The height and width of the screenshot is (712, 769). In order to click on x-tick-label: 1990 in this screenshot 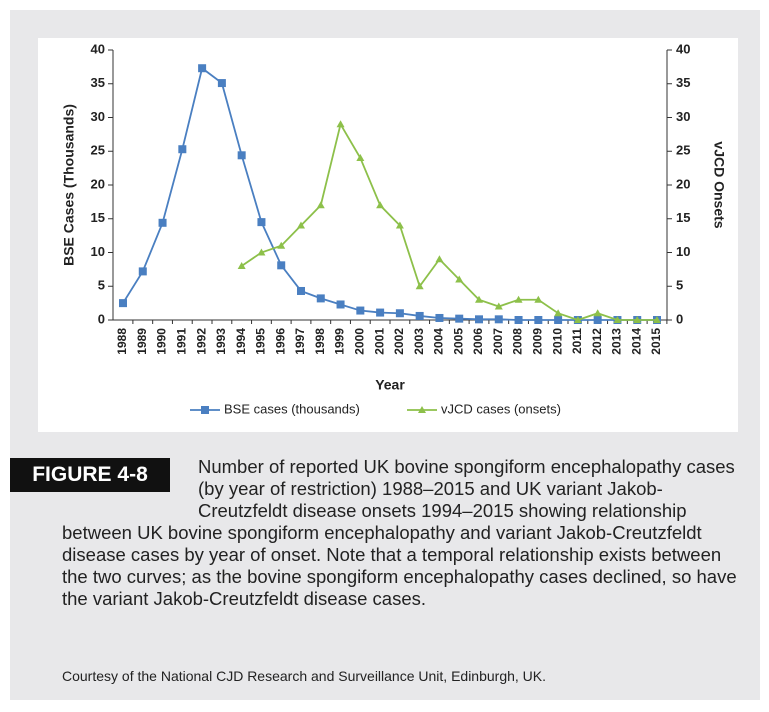, I will do `click(162, 341)`.